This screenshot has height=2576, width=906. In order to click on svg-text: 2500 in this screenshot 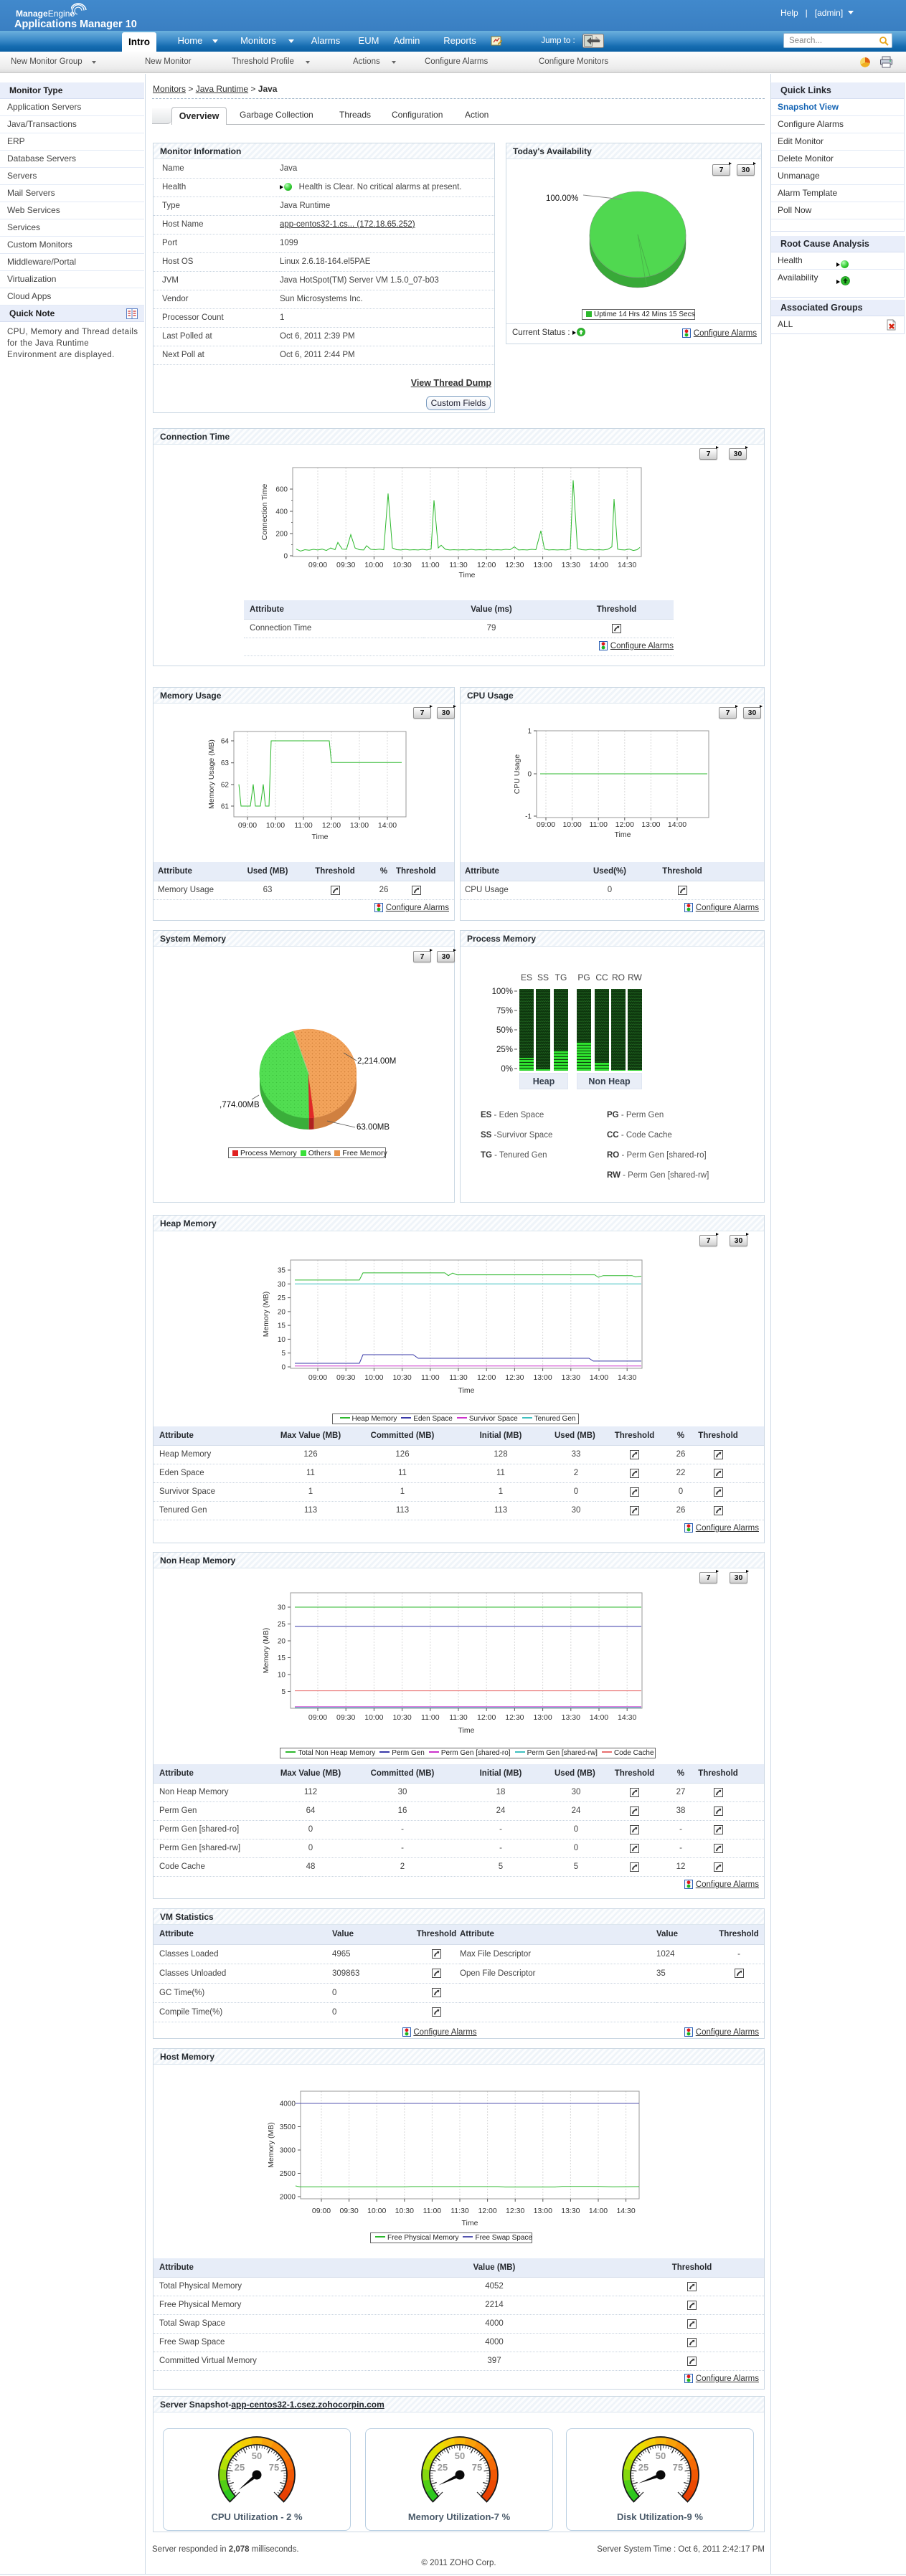, I will do `click(288, 2174)`.